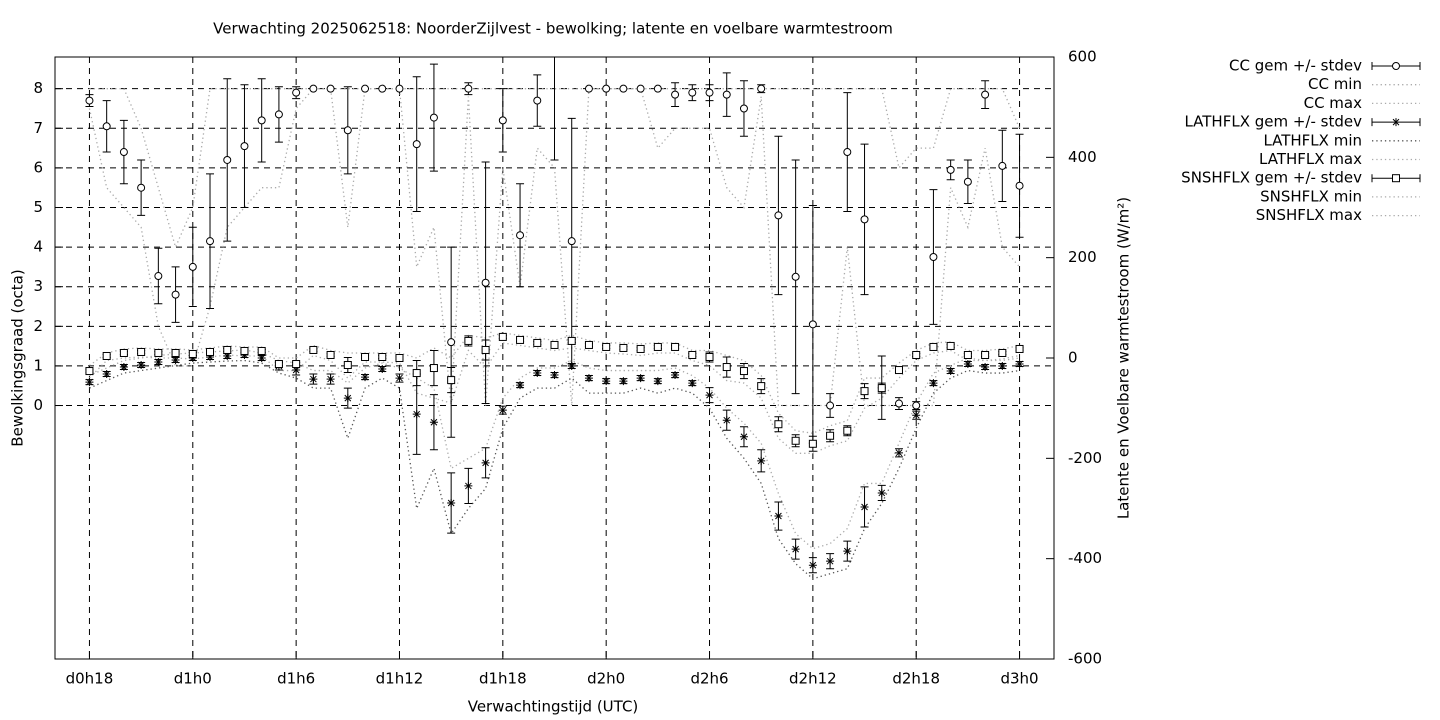 This screenshot has height=720, width=1440. What do you see at coordinates (1085, 558) in the screenshot?
I see `y2-tick-label: -400` at bounding box center [1085, 558].